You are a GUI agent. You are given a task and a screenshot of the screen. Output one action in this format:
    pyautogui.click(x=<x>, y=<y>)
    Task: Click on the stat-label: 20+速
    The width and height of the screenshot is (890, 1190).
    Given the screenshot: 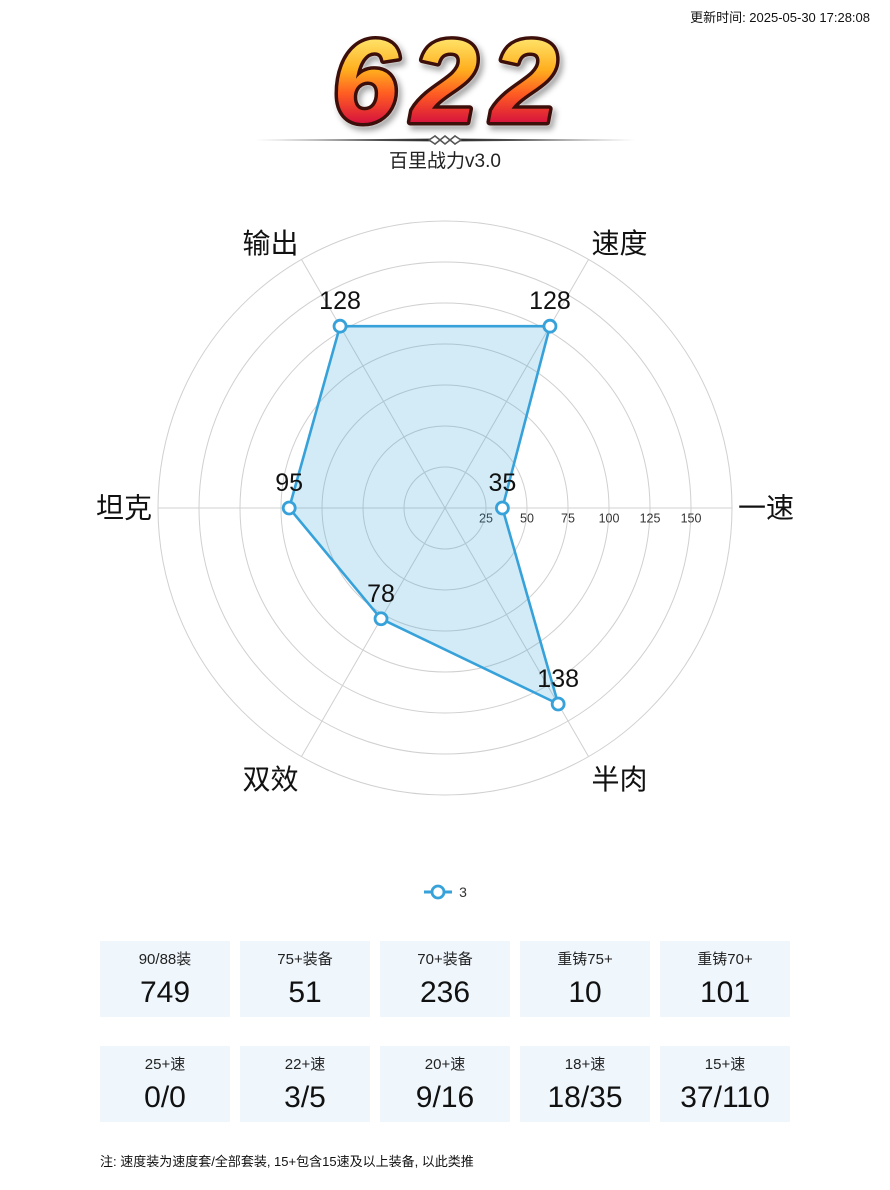 What is the action you would take?
    pyautogui.click(x=445, y=1064)
    